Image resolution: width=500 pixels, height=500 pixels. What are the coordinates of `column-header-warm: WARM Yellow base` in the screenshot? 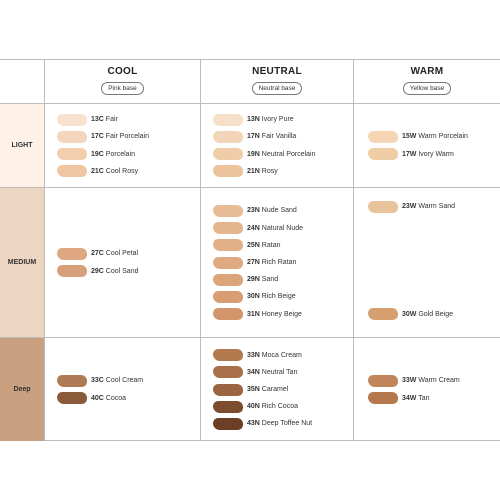 It's located at (427, 81).